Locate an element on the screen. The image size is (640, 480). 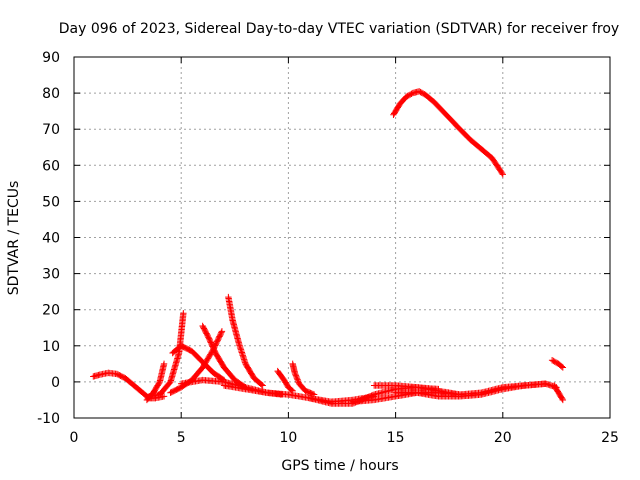
y-tick-label: 10 is located at coordinates (51, 347).